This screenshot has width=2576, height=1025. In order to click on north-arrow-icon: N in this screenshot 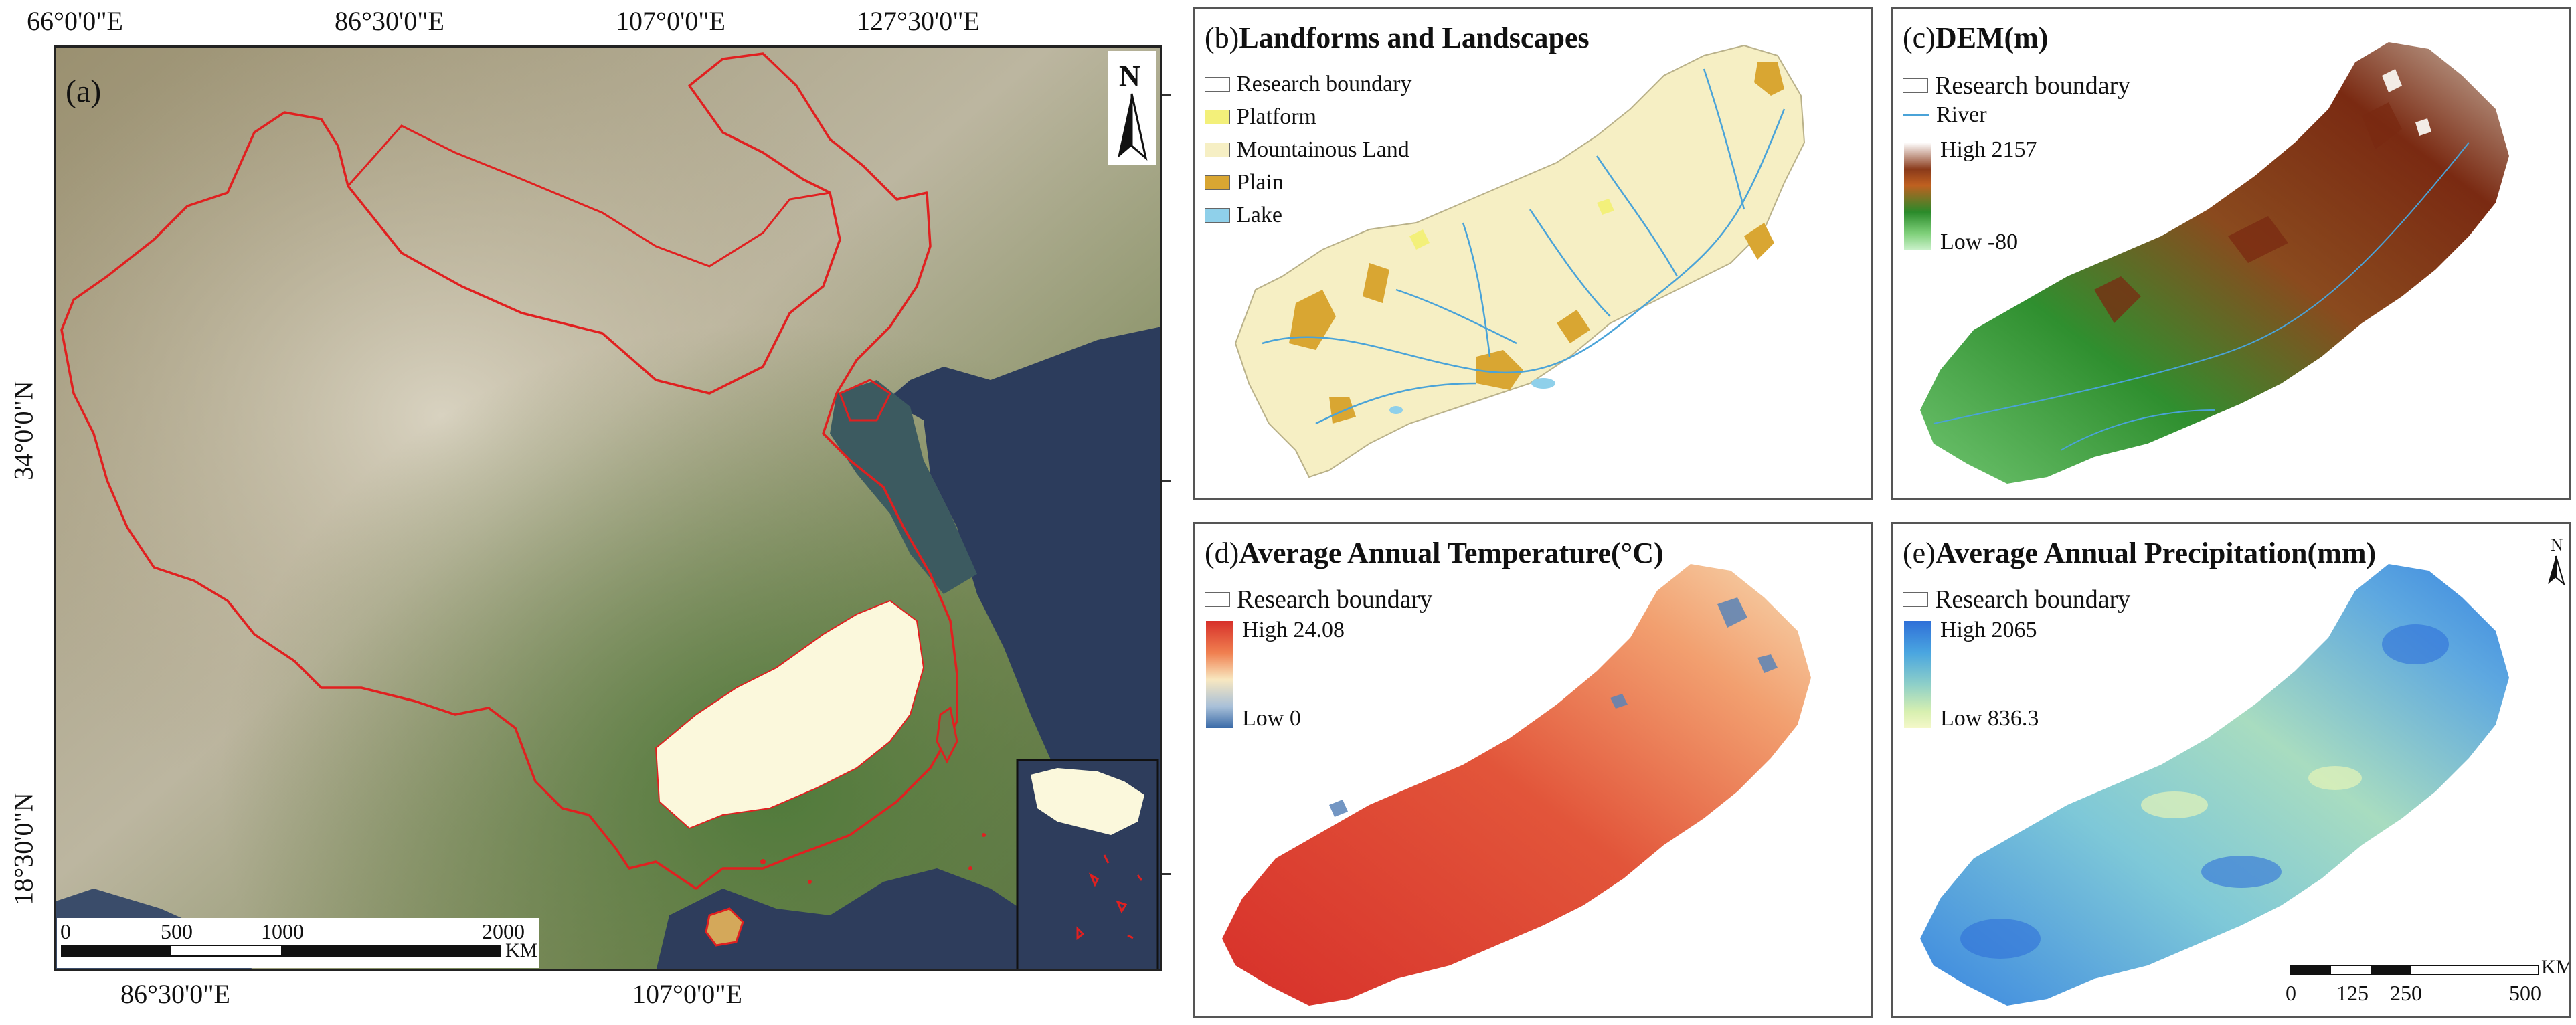, I will do `click(1132, 108)`.